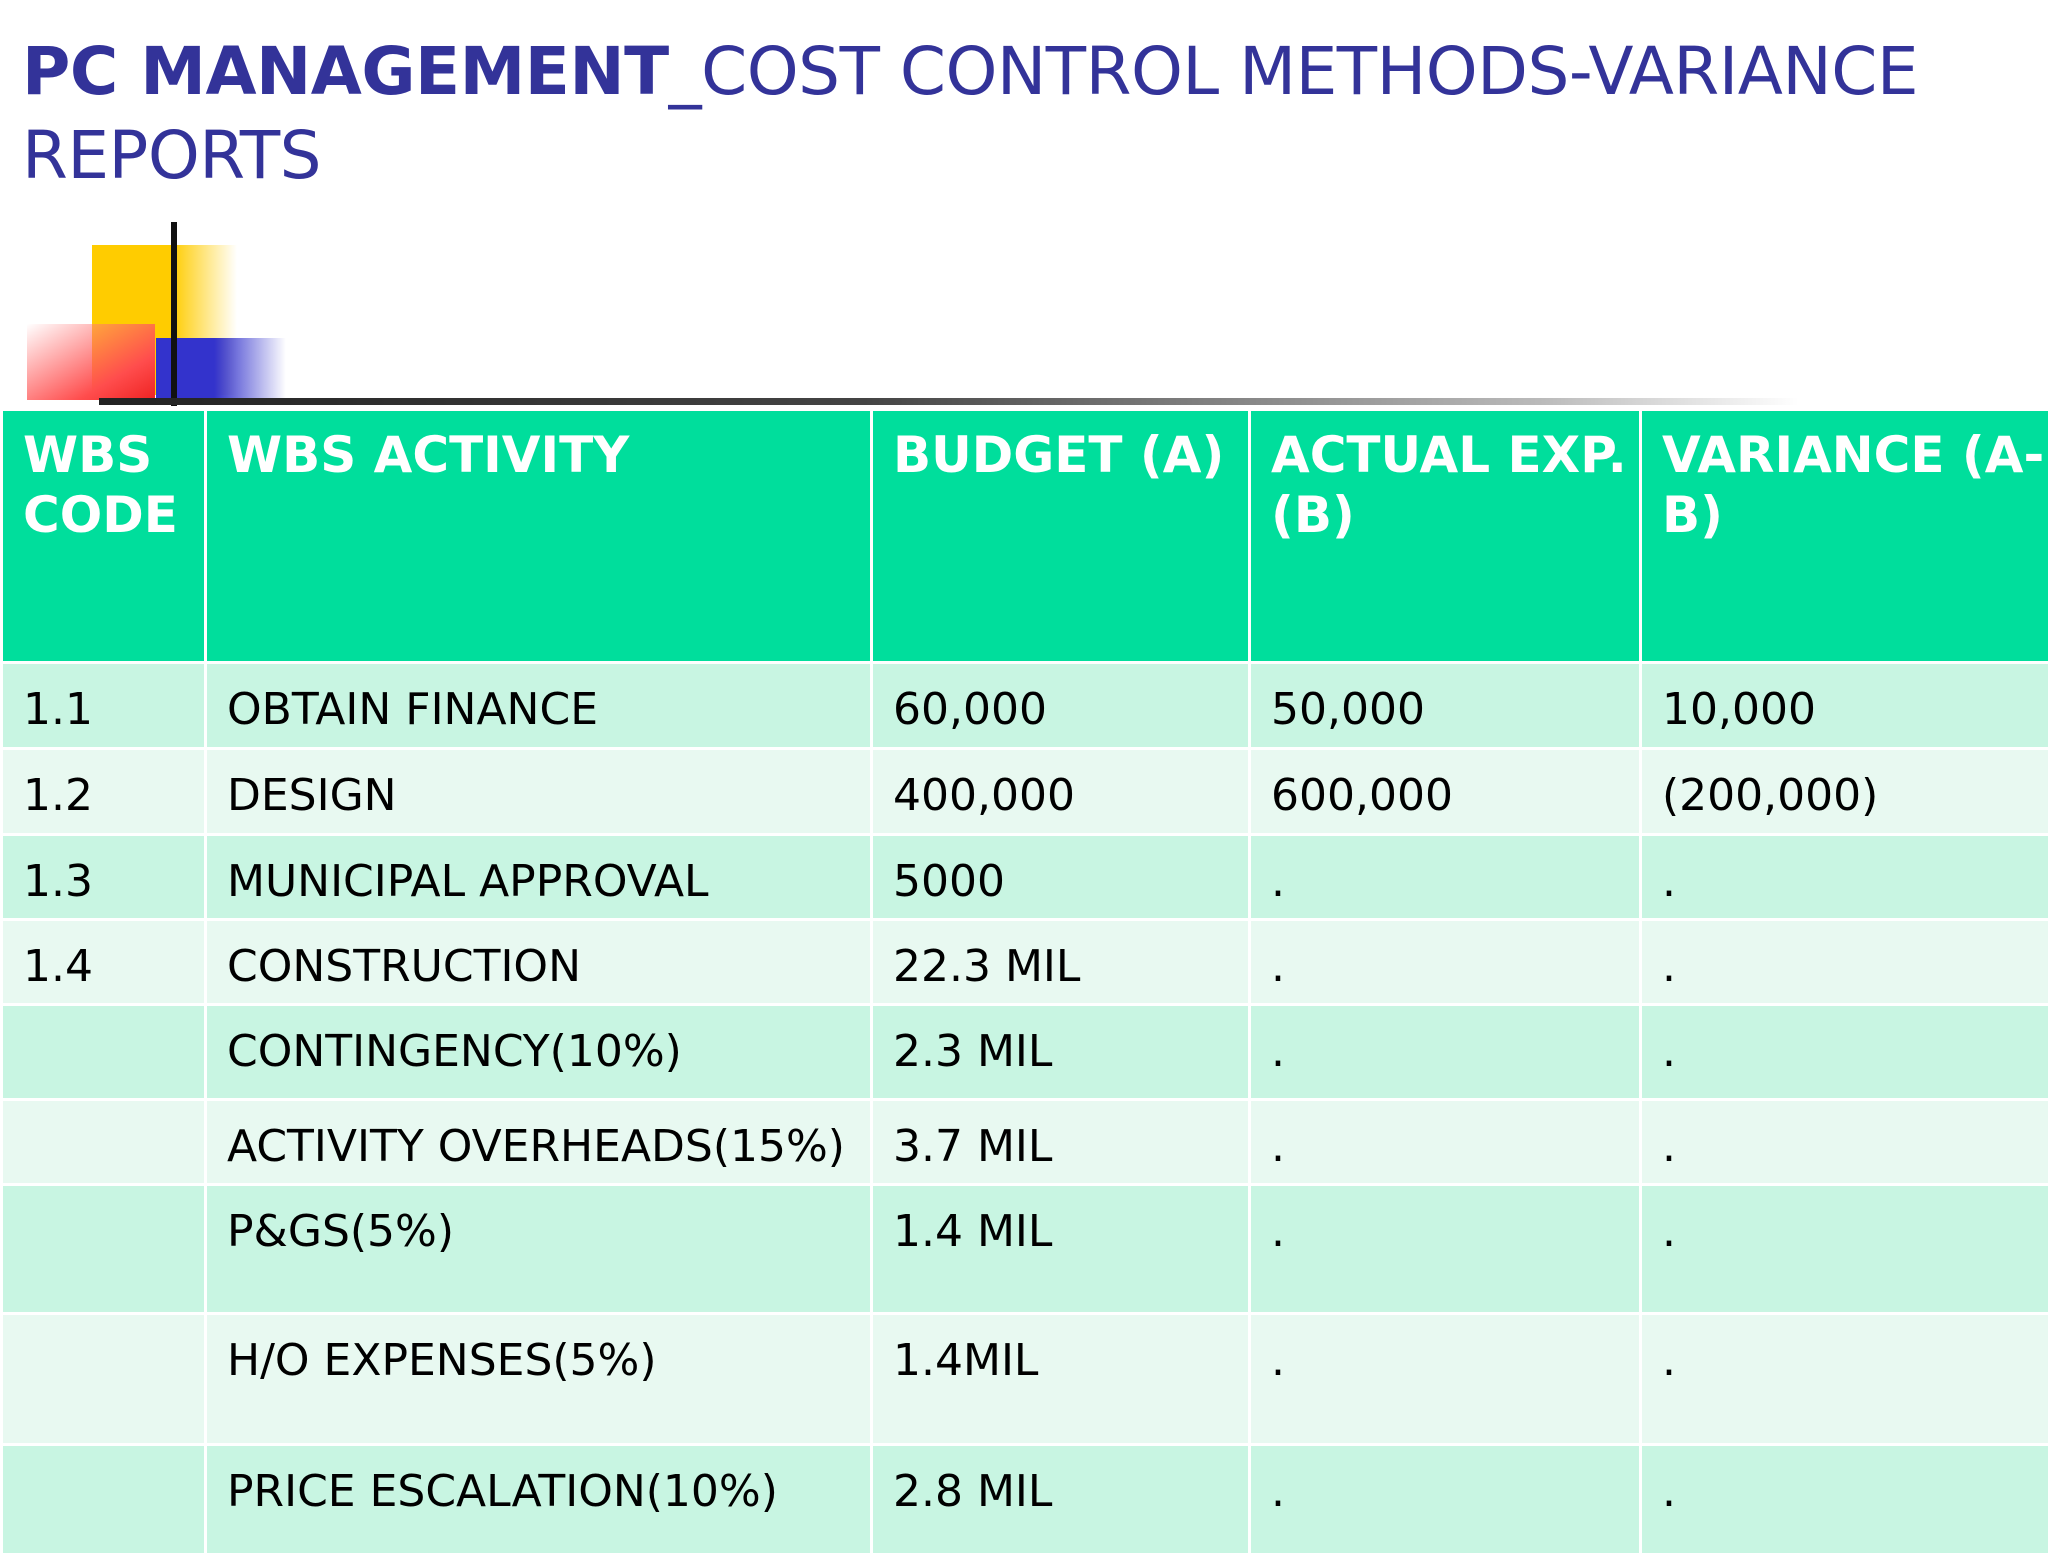 Image resolution: width=2048 pixels, height=1556 pixels. I want to click on header-actual-exp: ACTUAL EXP.(B), so click(1445, 536).